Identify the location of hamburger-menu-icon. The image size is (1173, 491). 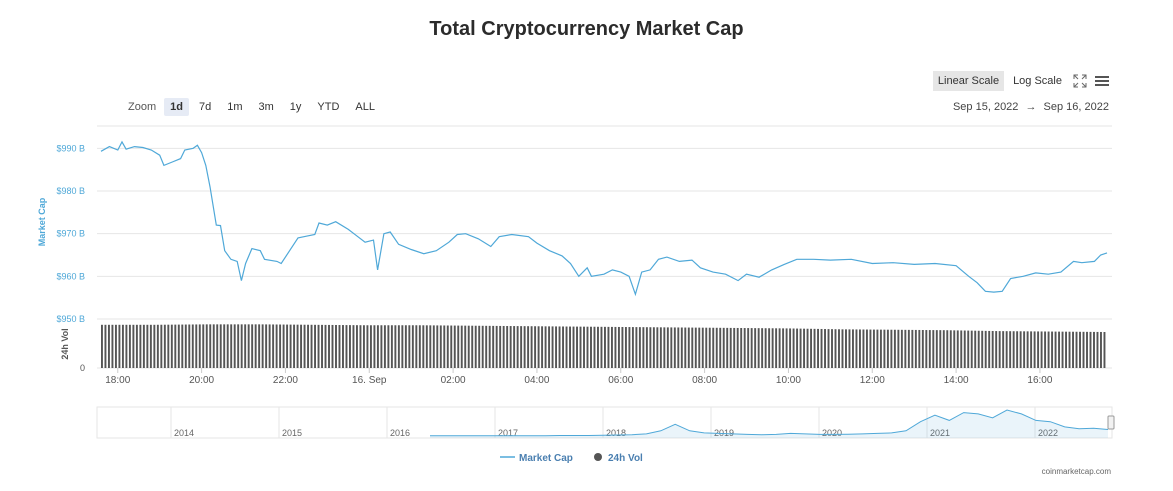
(1102, 81).